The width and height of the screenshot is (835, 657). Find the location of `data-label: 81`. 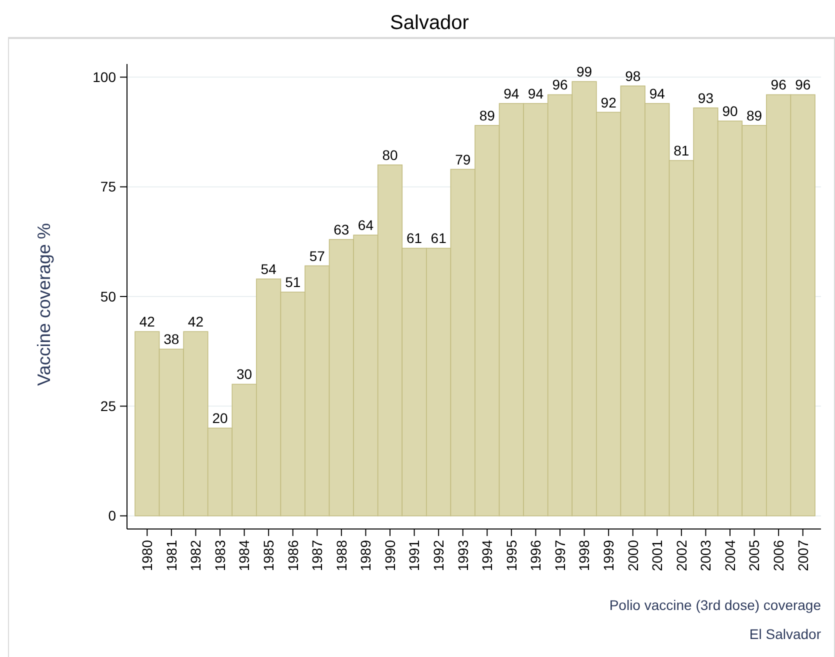

data-label: 81 is located at coordinates (682, 150).